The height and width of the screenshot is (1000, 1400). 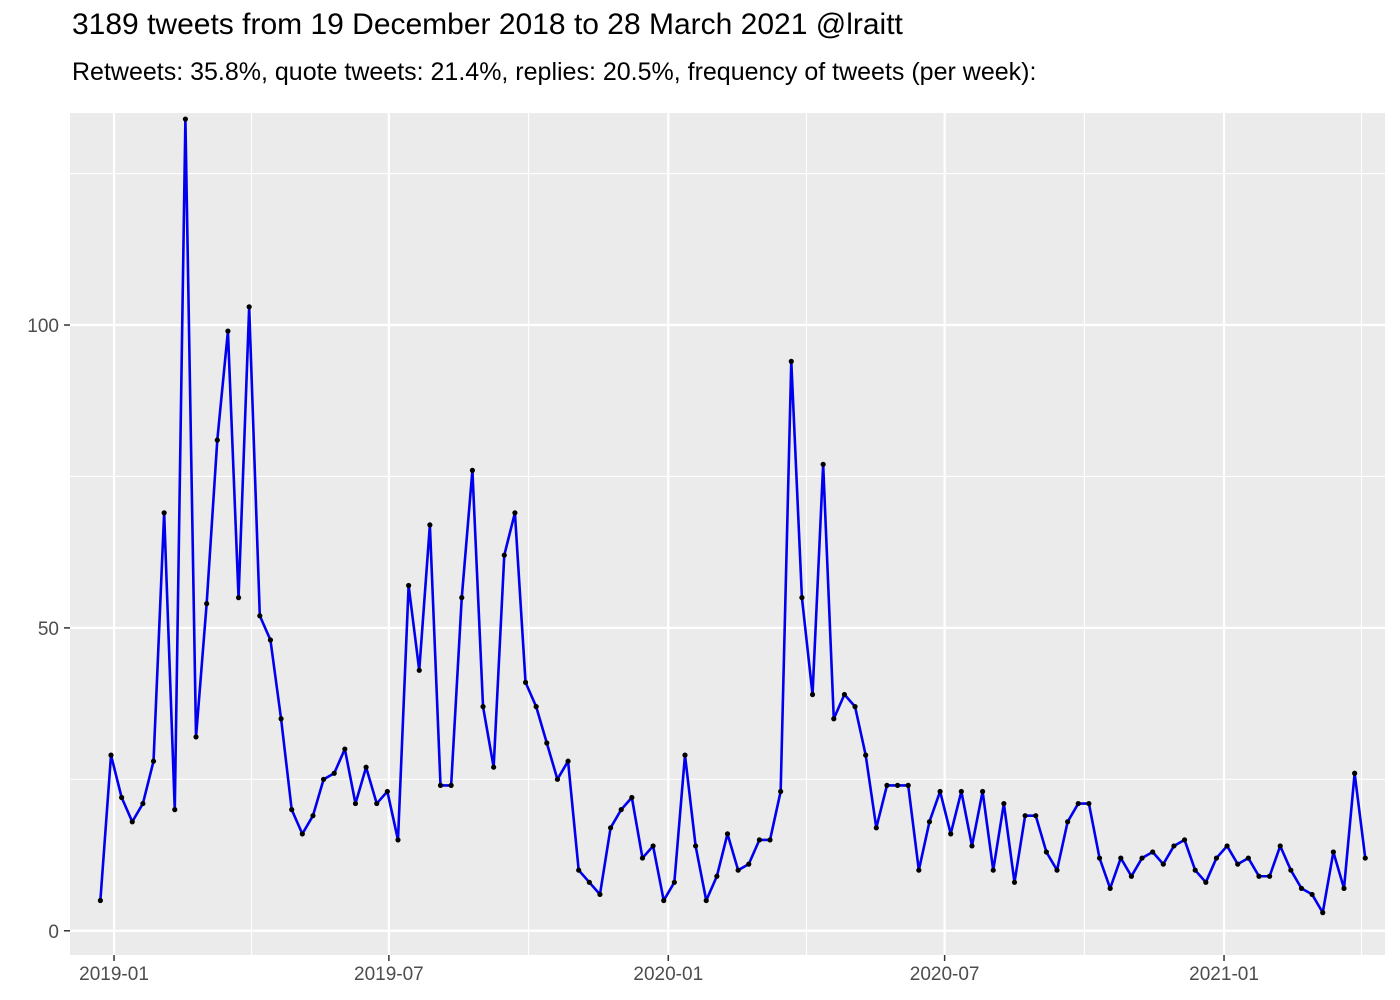 What do you see at coordinates (389, 974) in the screenshot?
I see `x-tick-label: 2019-07` at bounding box center [389, 974].